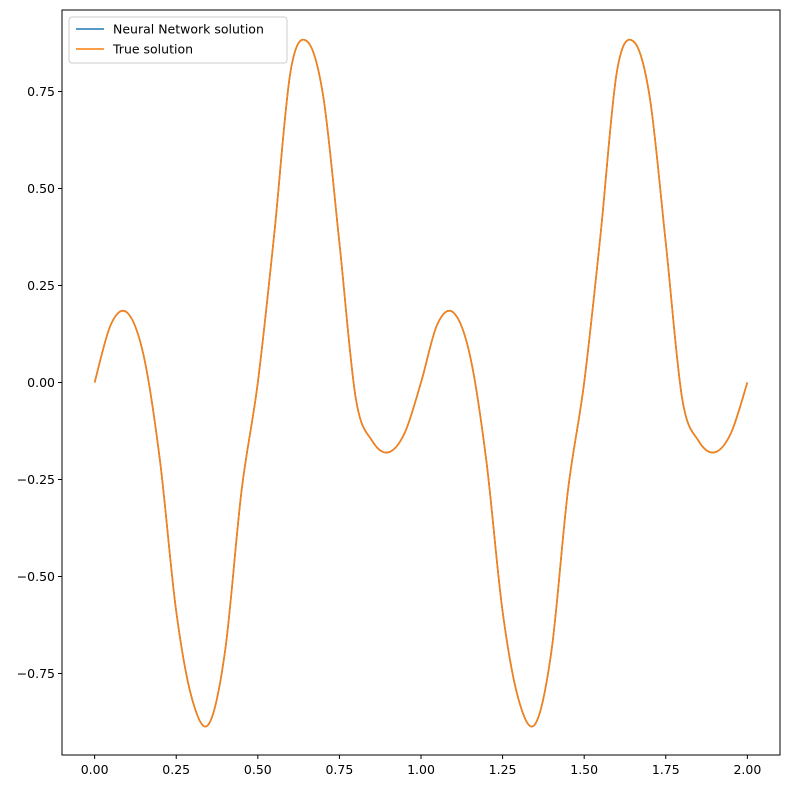 This screenshot has height=795, width=790. What do you see at coordinates (666, 769) in the screenshot?
I see `x-tick-label: 1.75` at bounding box center [666, 769].